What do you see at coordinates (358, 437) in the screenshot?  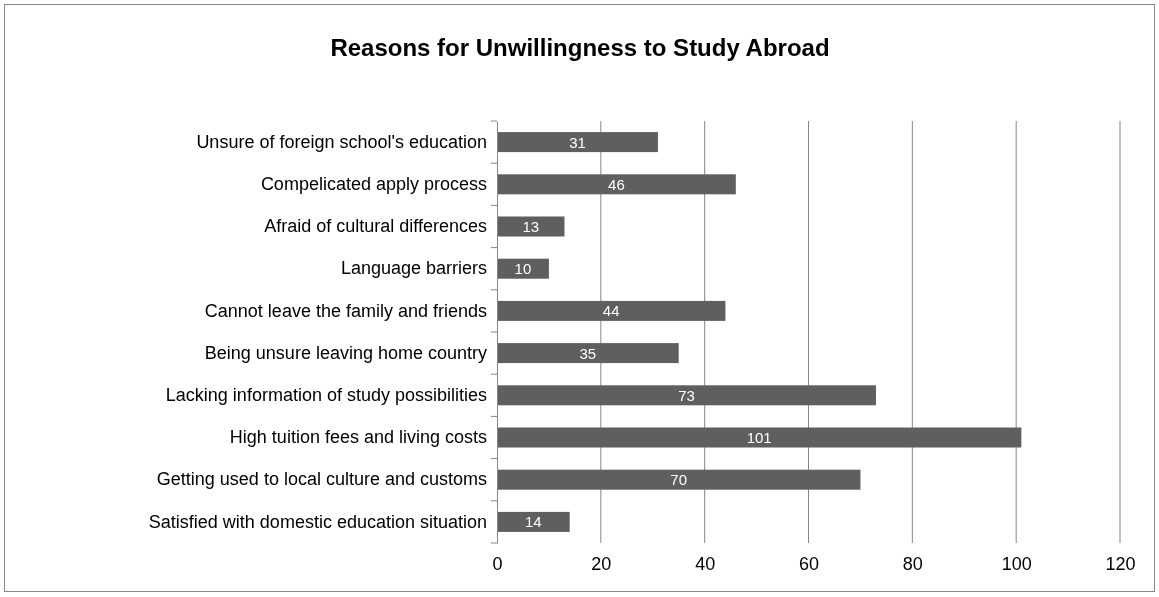 I see `y-tick-label: High tuition fees and living costs` at bounding box center [358, 437].